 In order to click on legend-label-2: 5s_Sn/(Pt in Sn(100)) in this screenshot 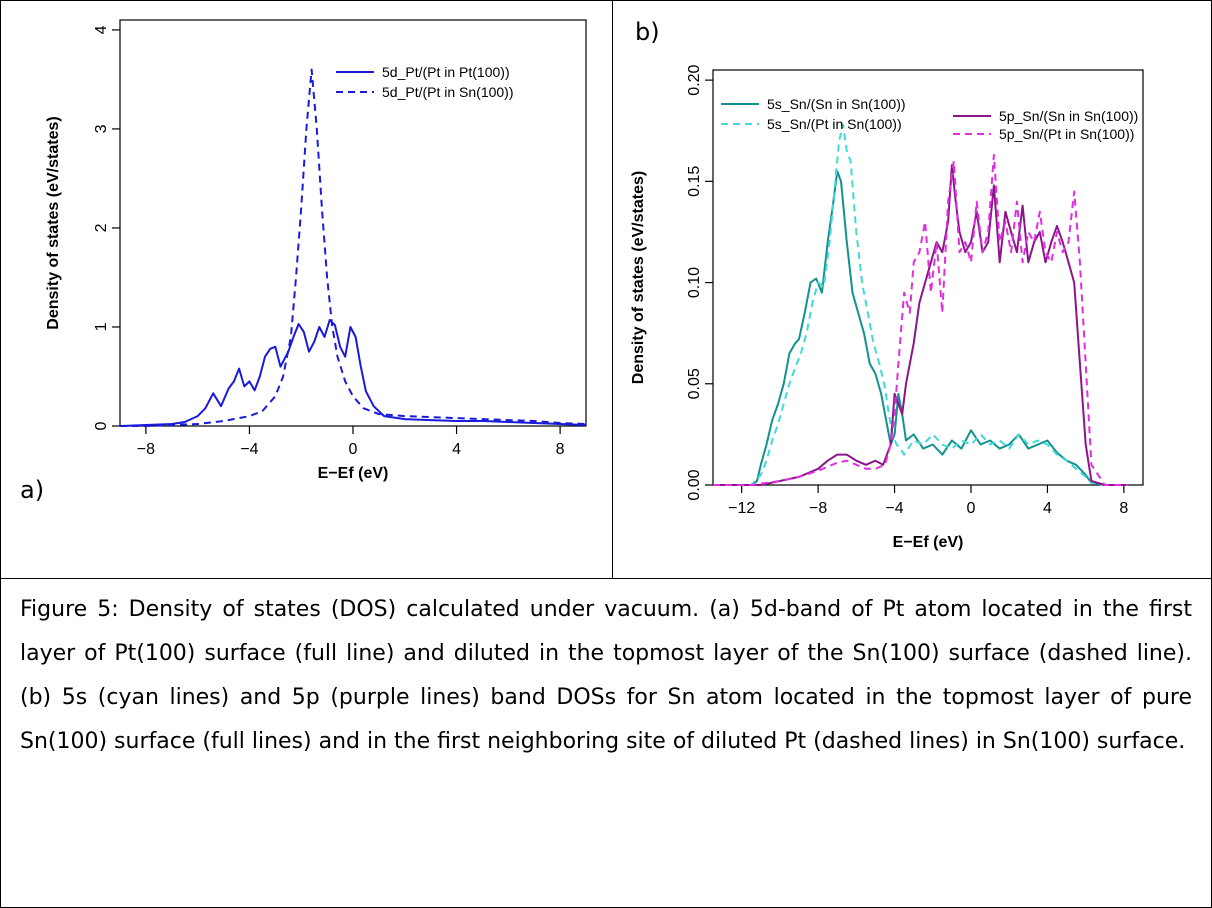, I will do `click(834, 124)`.